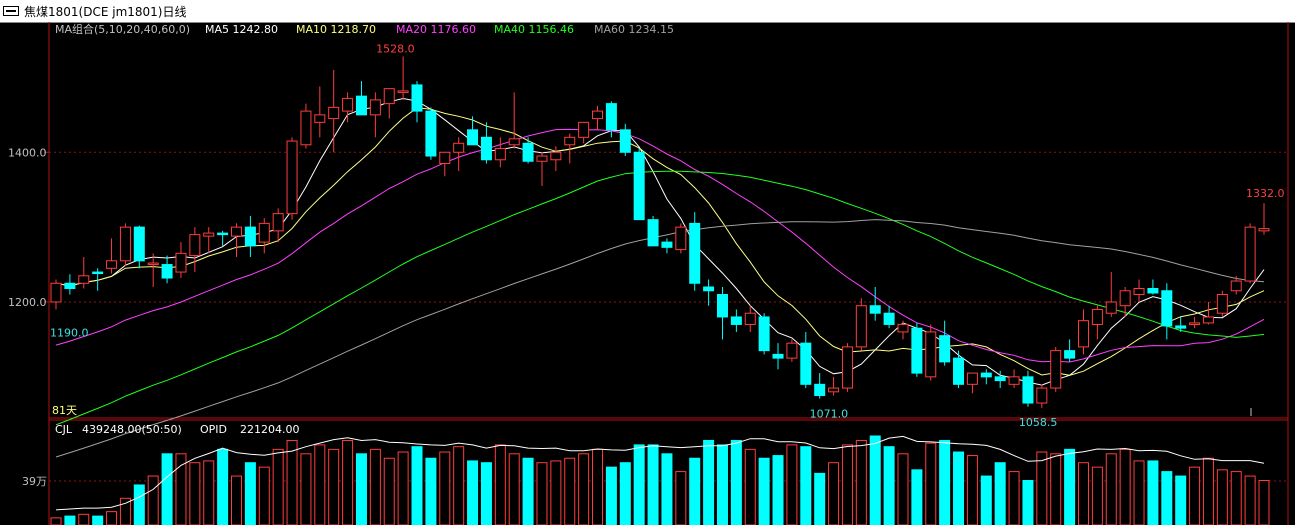  I want to click on annotation-high: 1528.0, so click(395, 48).